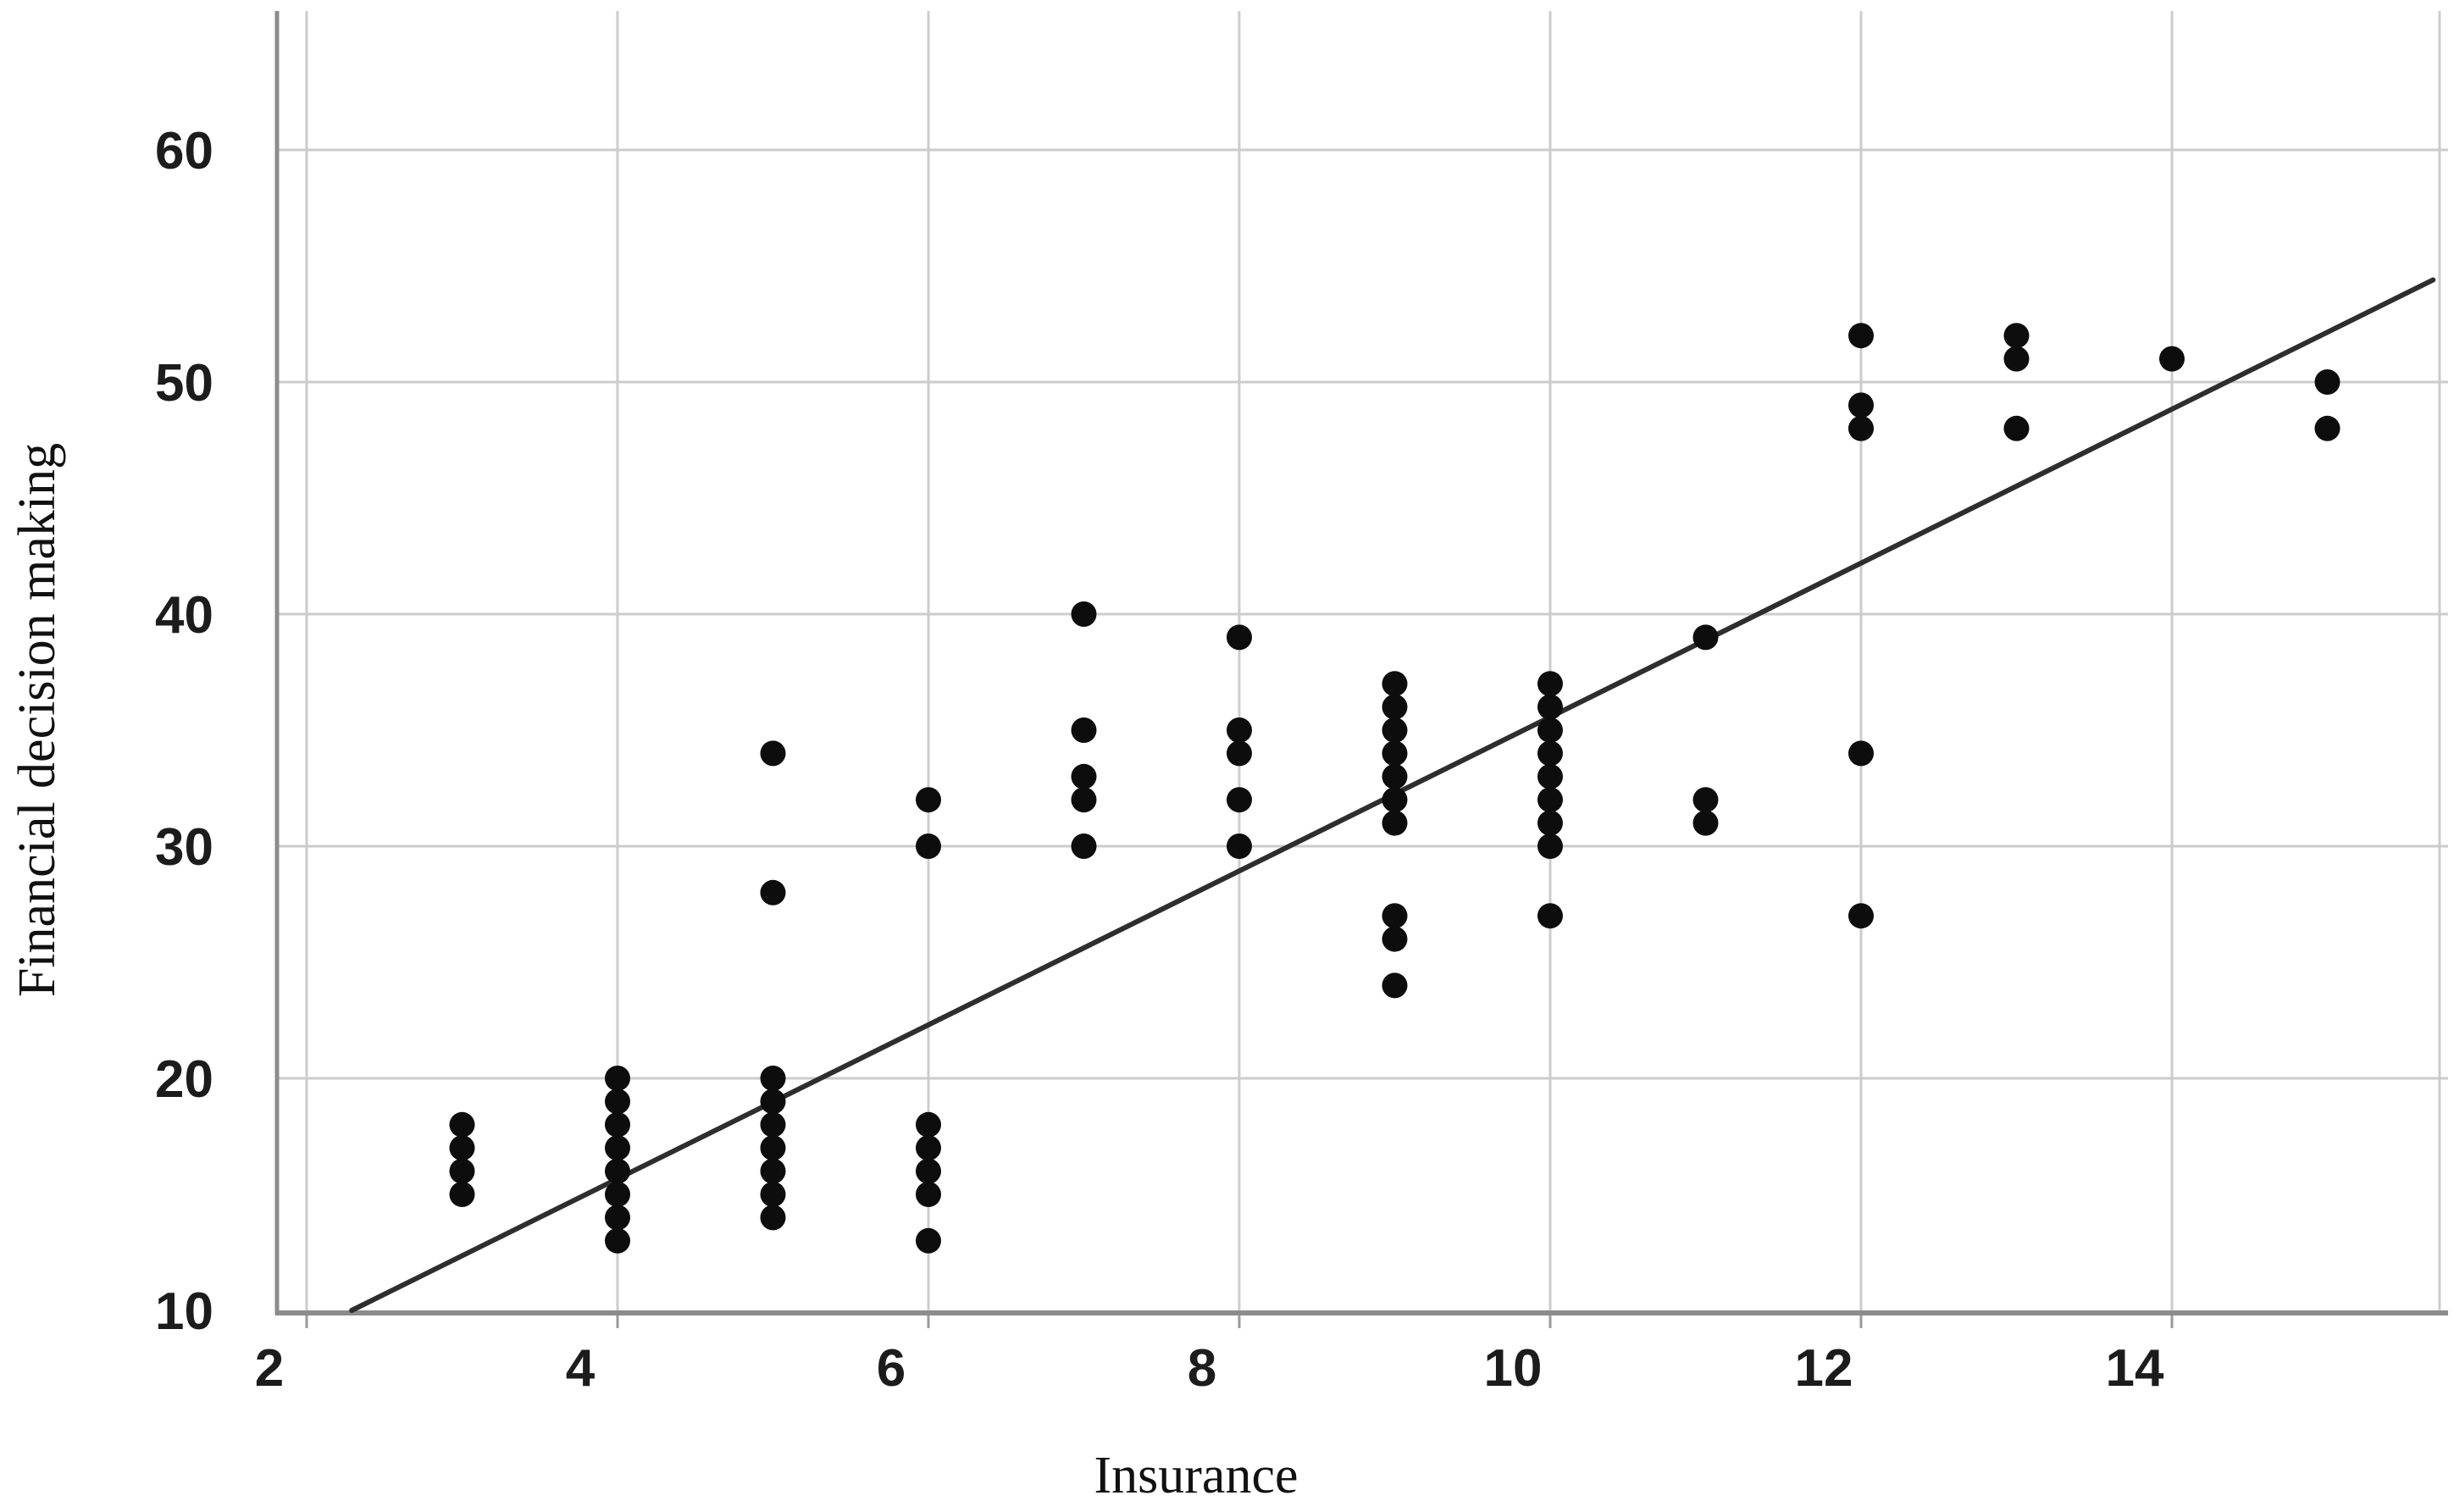 This screenshot has width=2454, height=1512. I want to click on x-tick-label: 8, so click(1202, 1368).